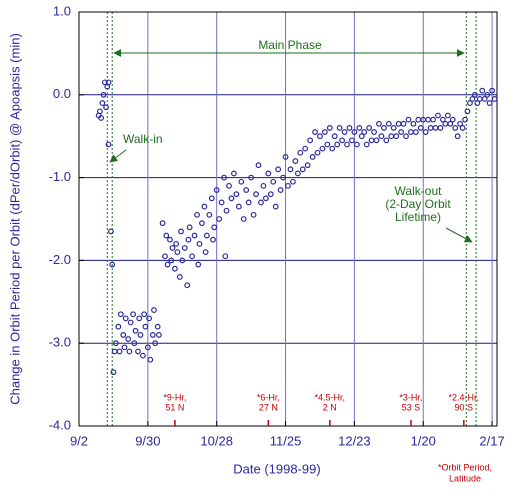  I want to click on x-tick-label: 1/20, so click(423, 440).